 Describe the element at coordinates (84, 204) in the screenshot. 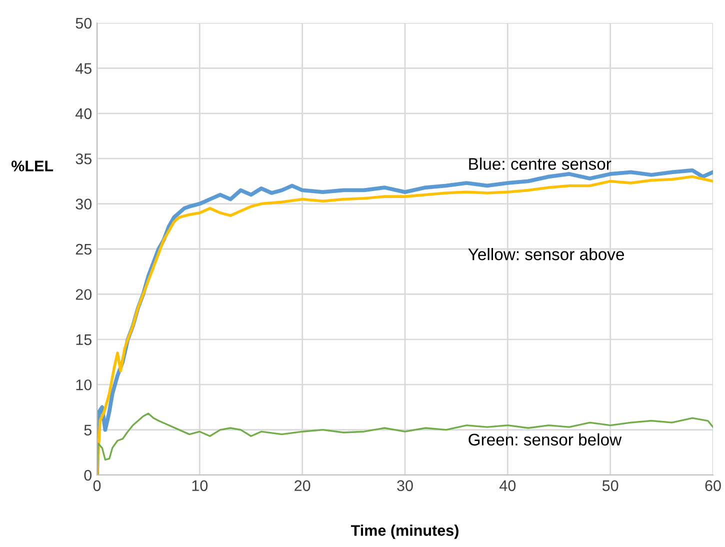

I see `y-tick-label: 30` at that location.